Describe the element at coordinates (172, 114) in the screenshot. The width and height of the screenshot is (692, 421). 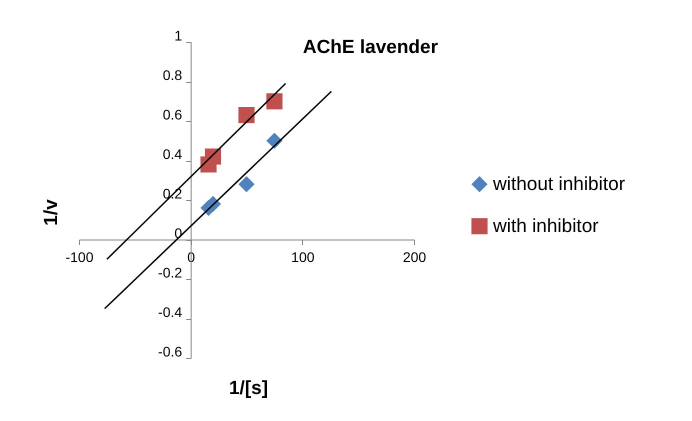
I see `y-tick-label: 0.6` at that location.